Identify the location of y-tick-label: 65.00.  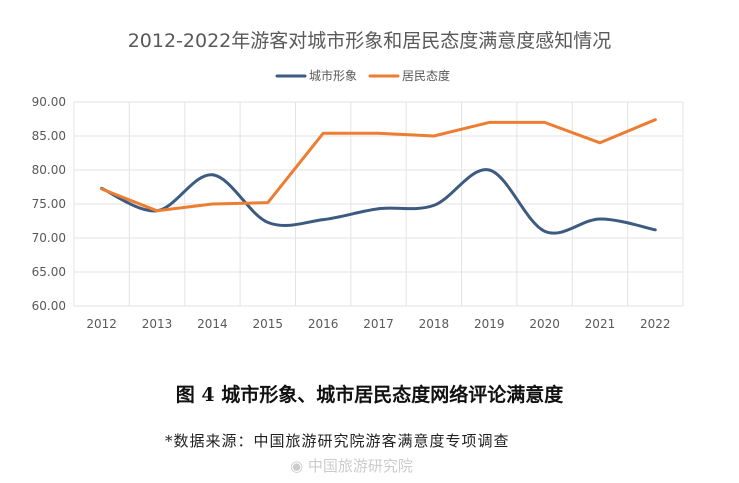
(49, 272).